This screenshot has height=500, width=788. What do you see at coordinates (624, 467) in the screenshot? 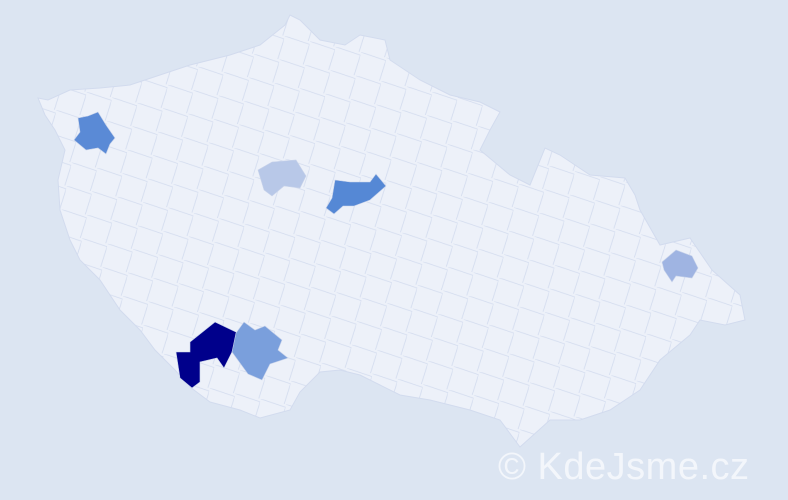
I see `watermark: © KdeJsme.cz` at bounding box center [624, 467].